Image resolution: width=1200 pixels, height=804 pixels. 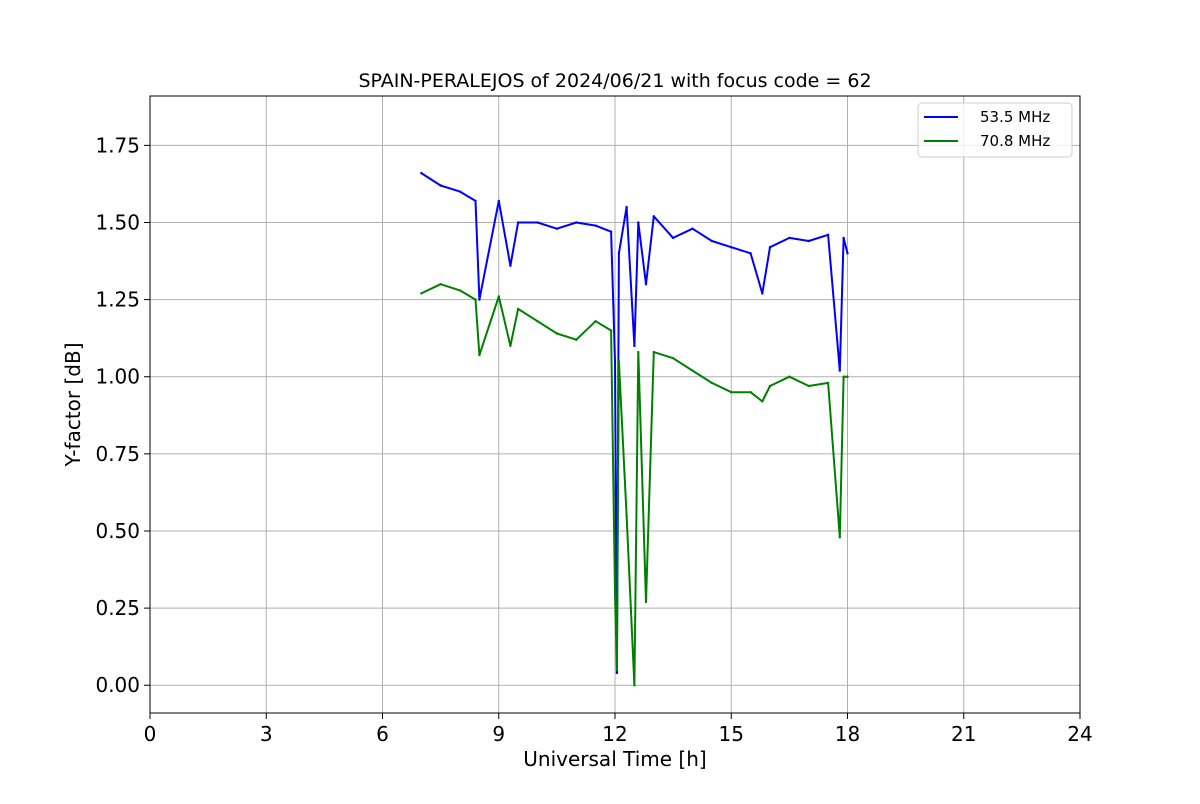 What do you see at coordinates (117, 222) in the screenshot?
I see `y-tick-label: 1.50` at bounding box center [117, 222].